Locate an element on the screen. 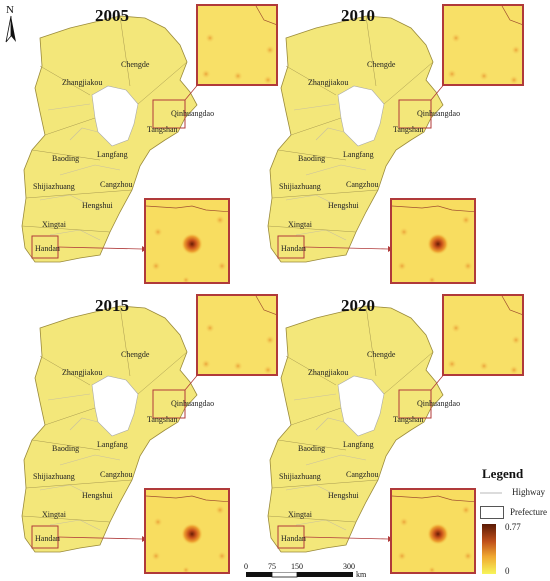  legend-highway-label: Highway is located at coordinates (528, 492).